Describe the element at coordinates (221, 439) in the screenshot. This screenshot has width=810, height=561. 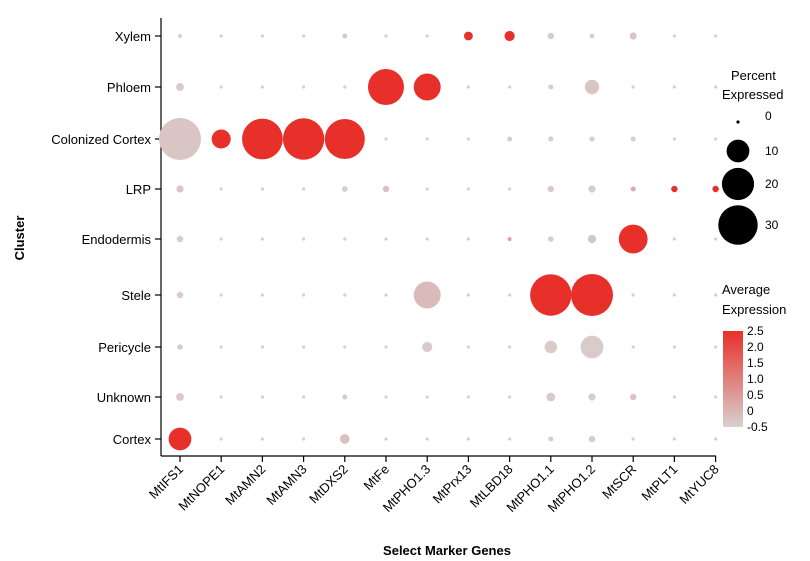
I see `dot-cortex-mtnope1` at that location.